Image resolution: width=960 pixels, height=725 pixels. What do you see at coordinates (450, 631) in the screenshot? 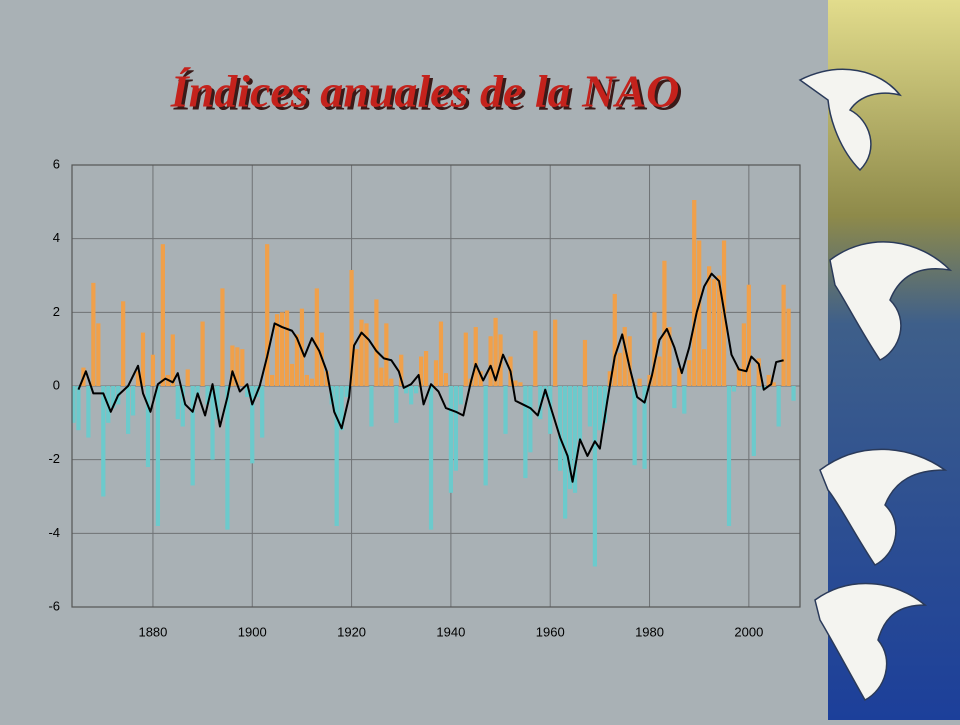
I see `x-tick-label: 1940` at bounding box center [450, 631].